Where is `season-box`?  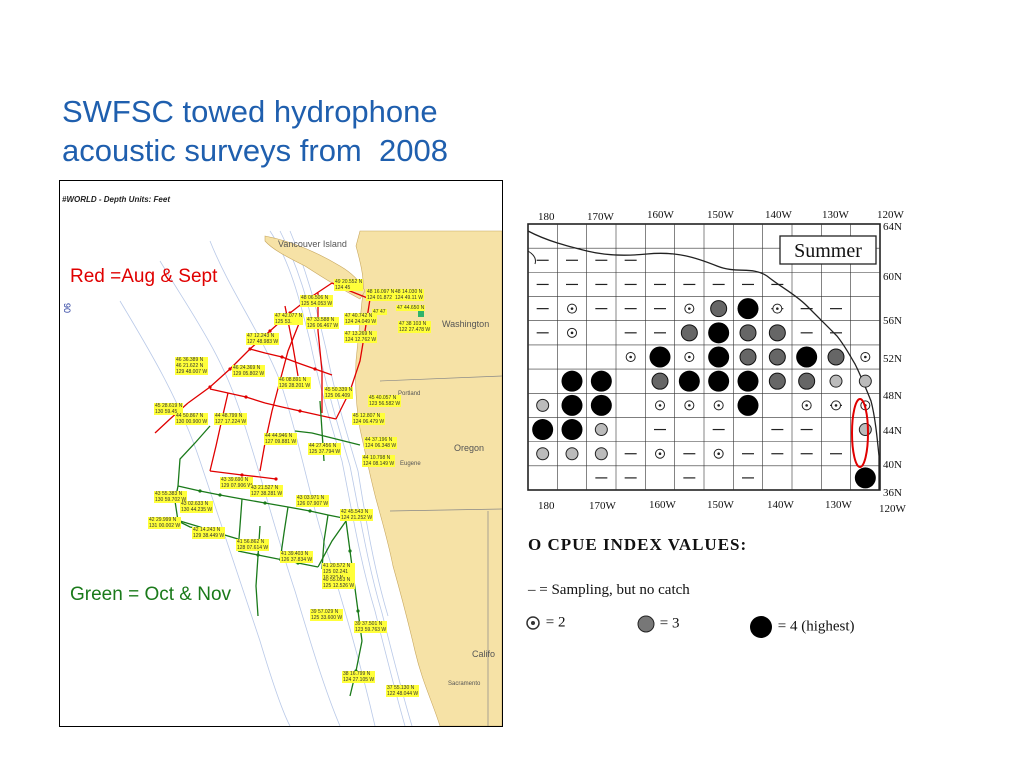 season-box is located at coordinates (828, 250).